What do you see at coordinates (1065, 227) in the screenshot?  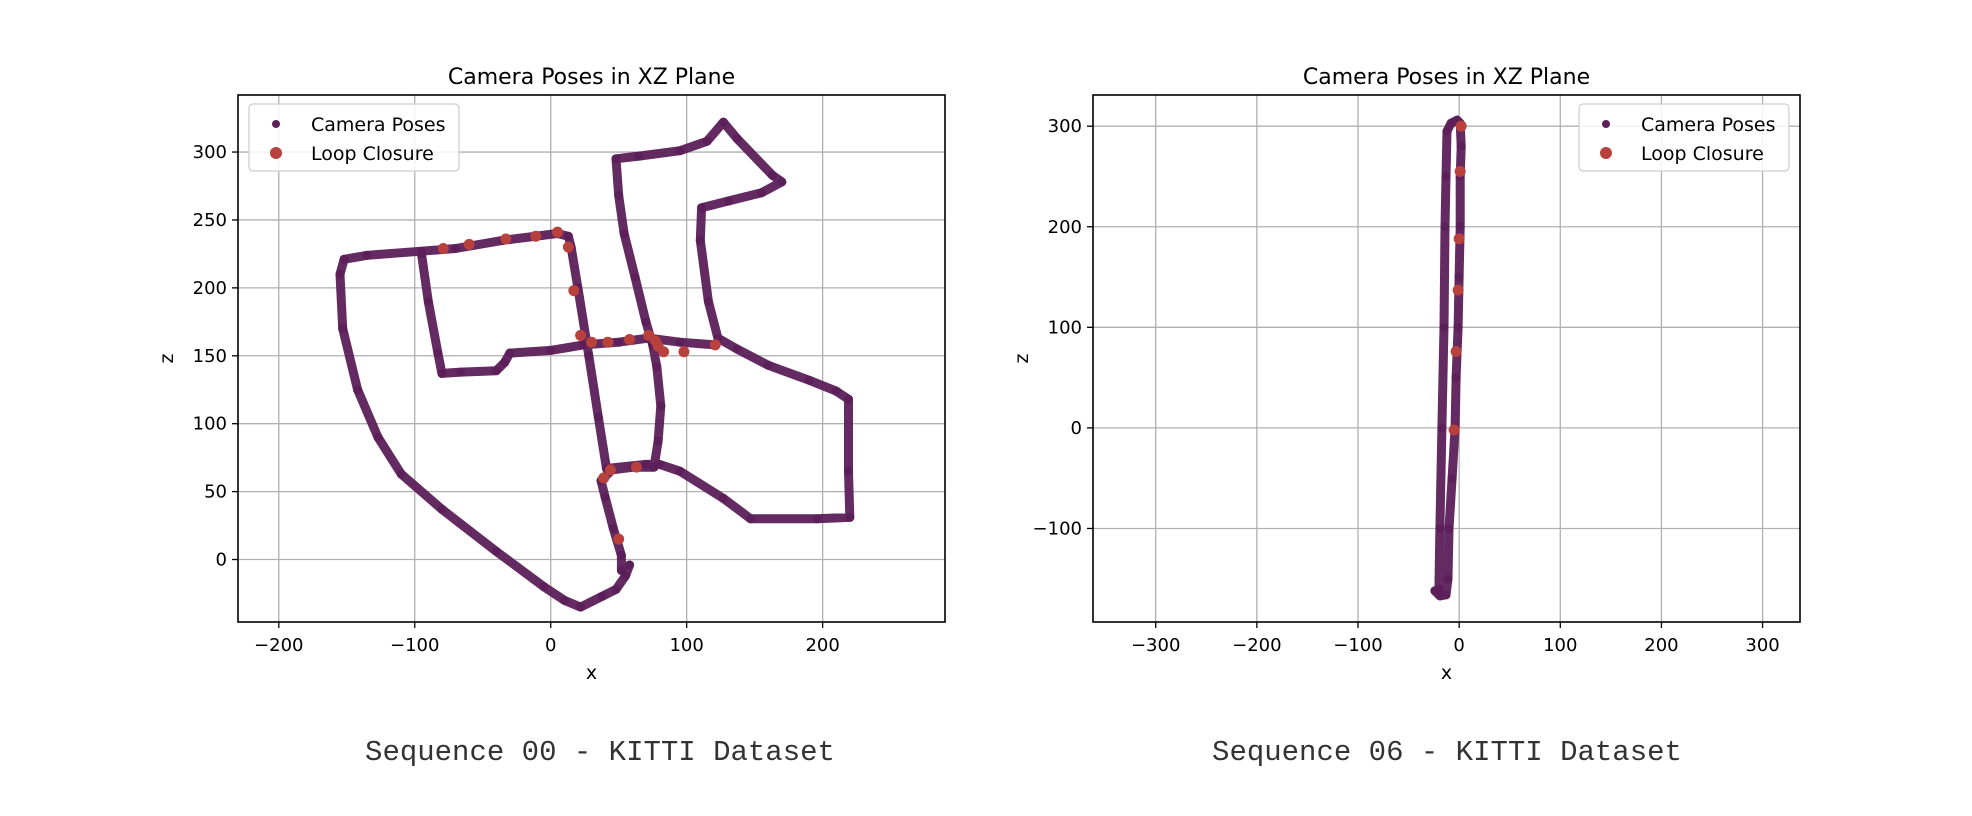 I see `y-tick-label: 200` at bounding box center [1065, 227].